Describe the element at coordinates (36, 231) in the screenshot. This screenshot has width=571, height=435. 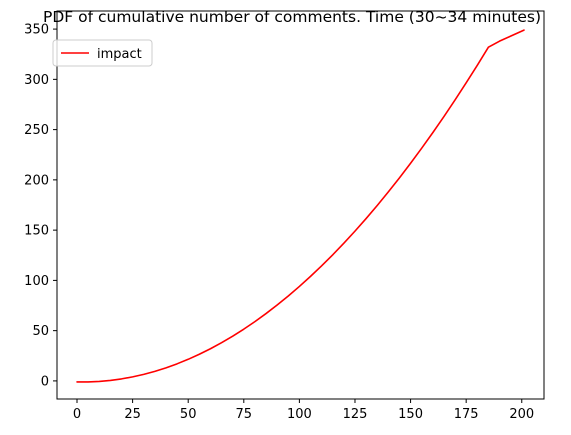
I see `y-tick-label: 150` at that location.